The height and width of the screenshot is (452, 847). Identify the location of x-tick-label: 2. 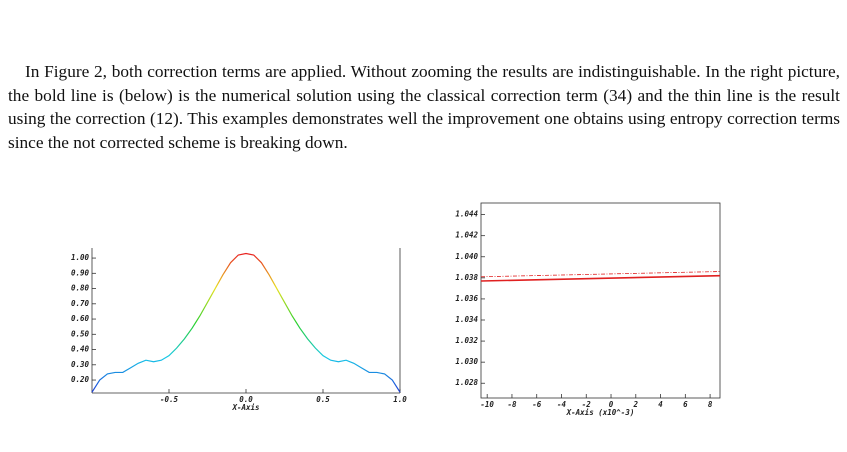
(636, 404).